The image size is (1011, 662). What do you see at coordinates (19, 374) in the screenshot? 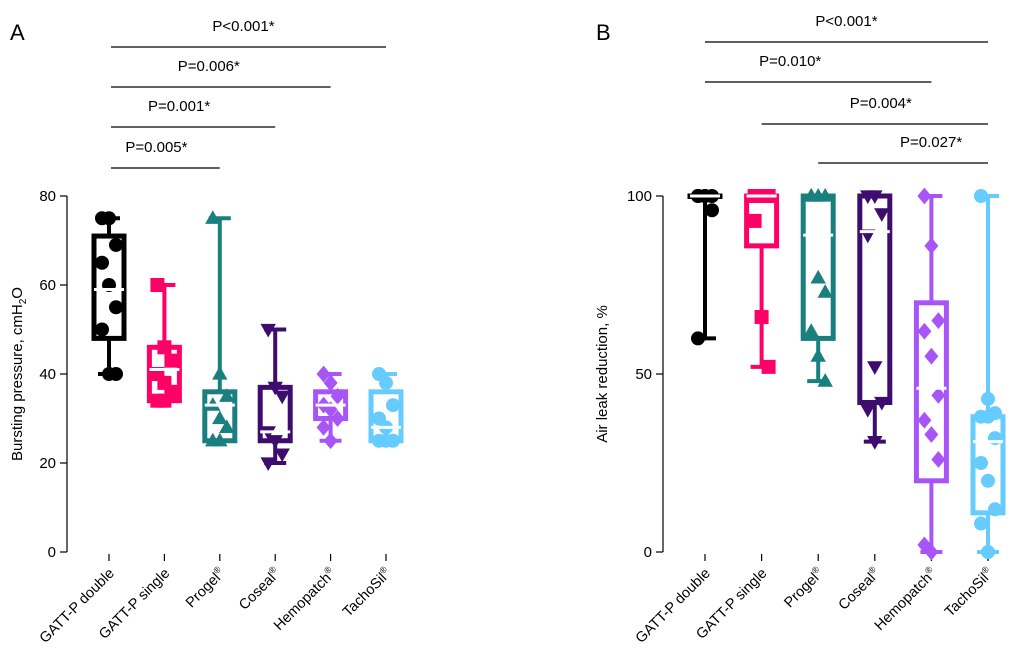
I see `y-axis-label: Bursting pressure, cmH2O` at bounding box center [19, 374].